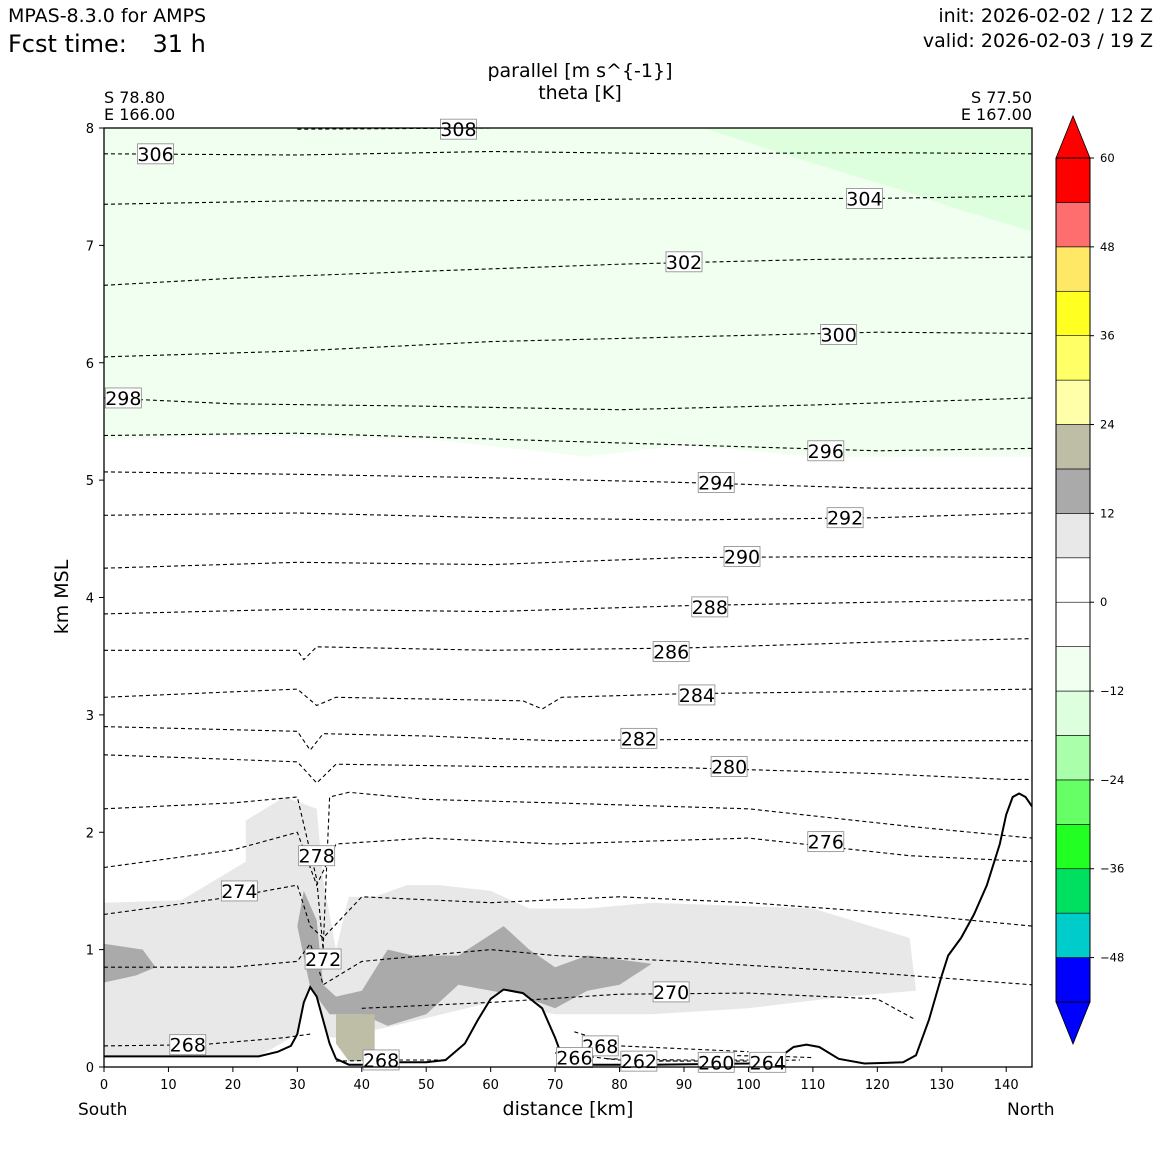  Describe the element at coordinates (426, 1085) in the screenshot. I see `x-tick-label: 50` at that location.